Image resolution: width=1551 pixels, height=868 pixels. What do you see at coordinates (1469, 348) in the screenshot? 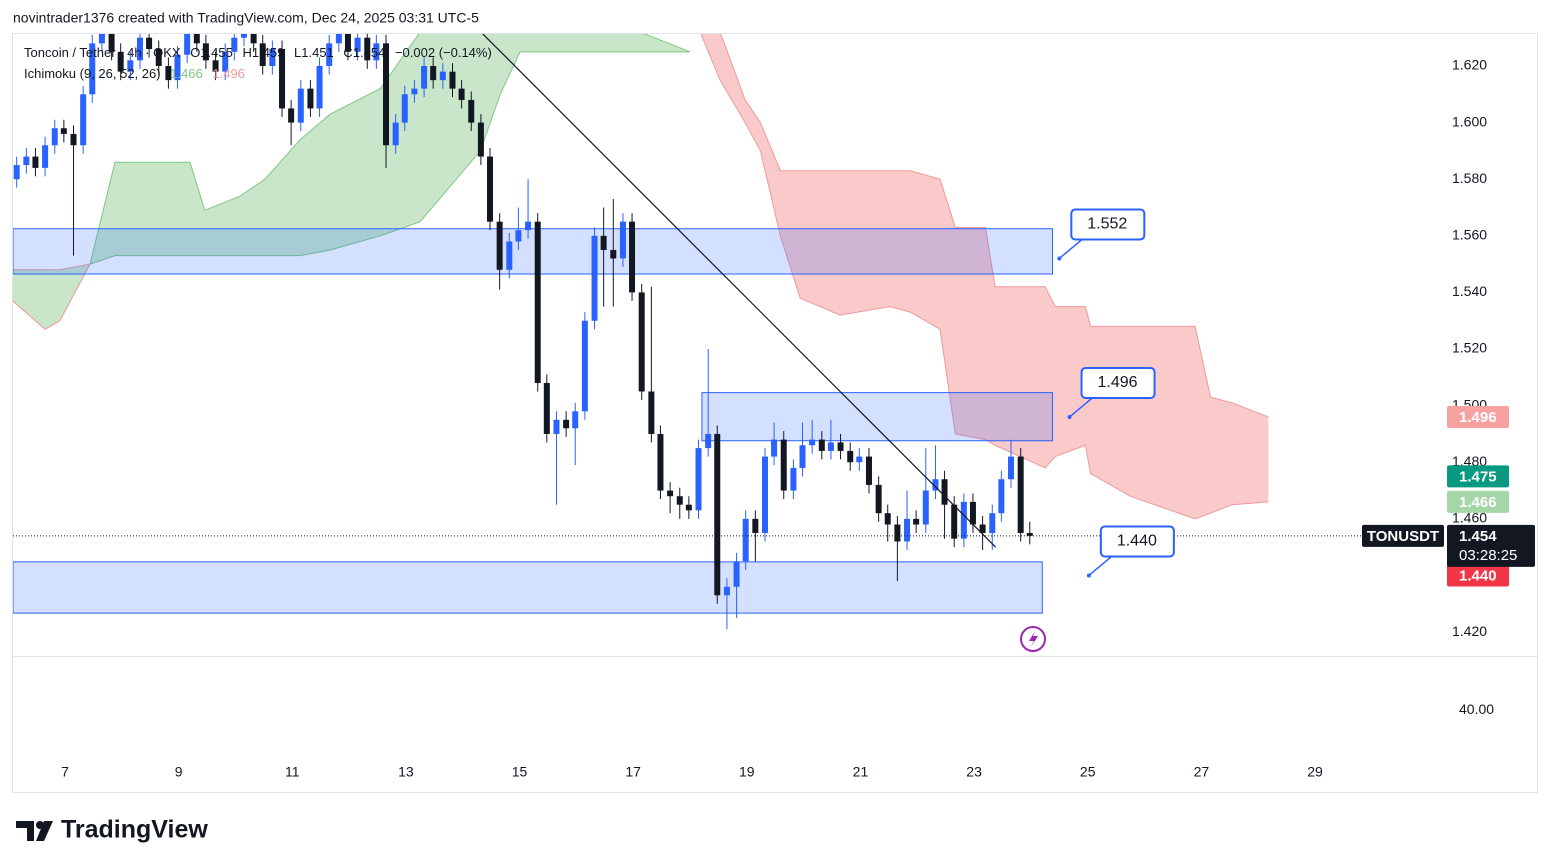
I see `y-tick-label: 1.520` at bounding box center [1469, 348].